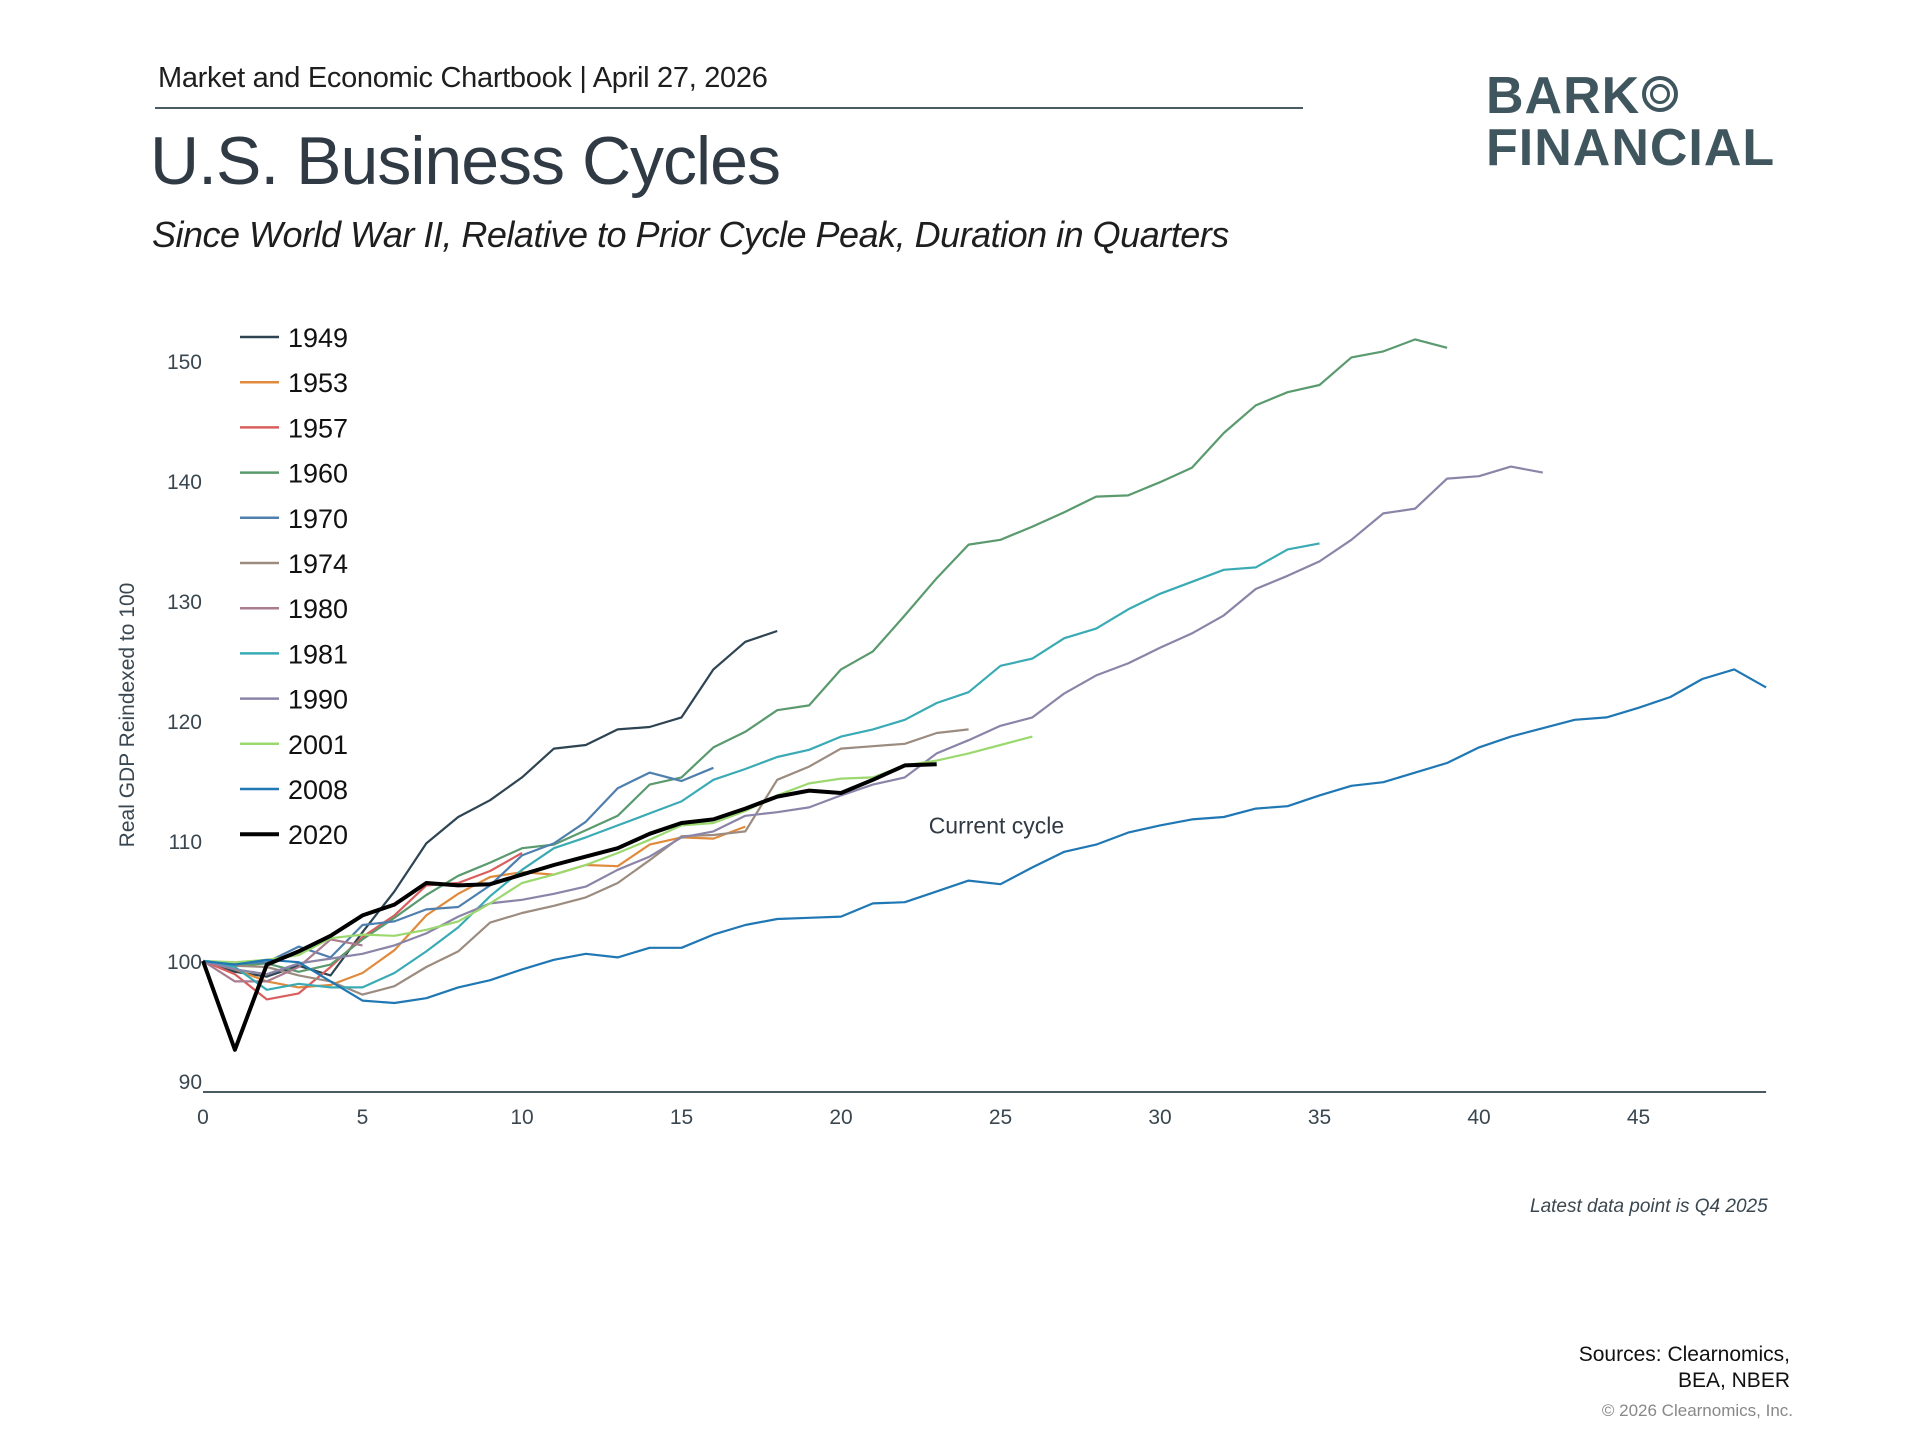  I want to click on sources-line-2: BEA, NBER, so click(1733, 1380).